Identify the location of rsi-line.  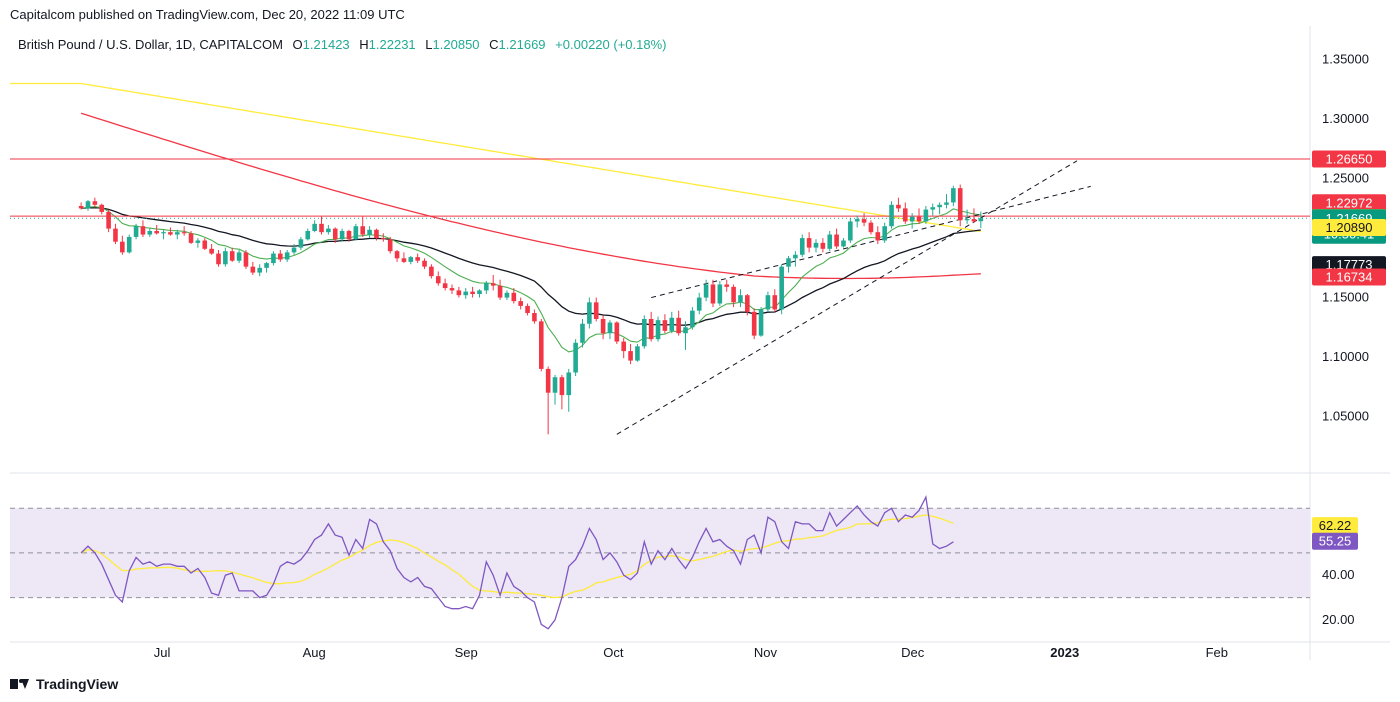
(517, 562).